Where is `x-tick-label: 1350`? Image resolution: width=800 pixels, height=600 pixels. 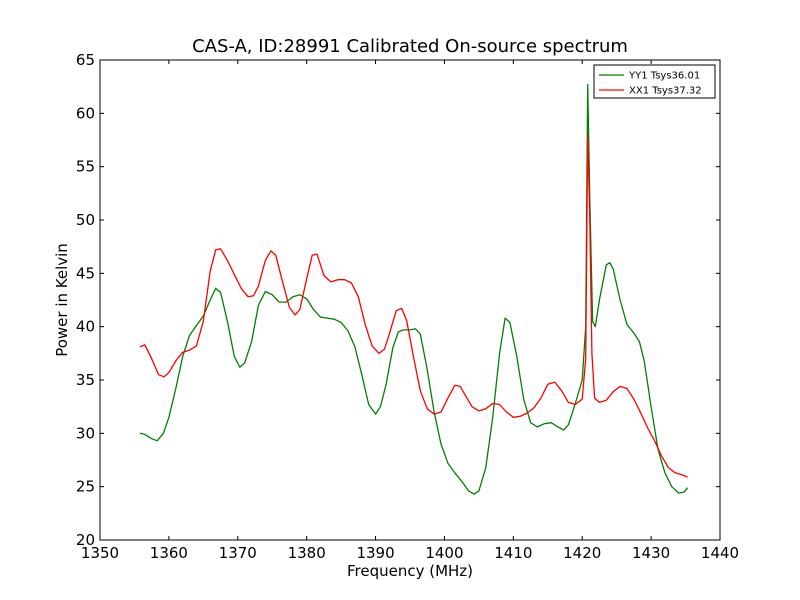
x-tick-label: 1350 is located at coordinates (100, 553).